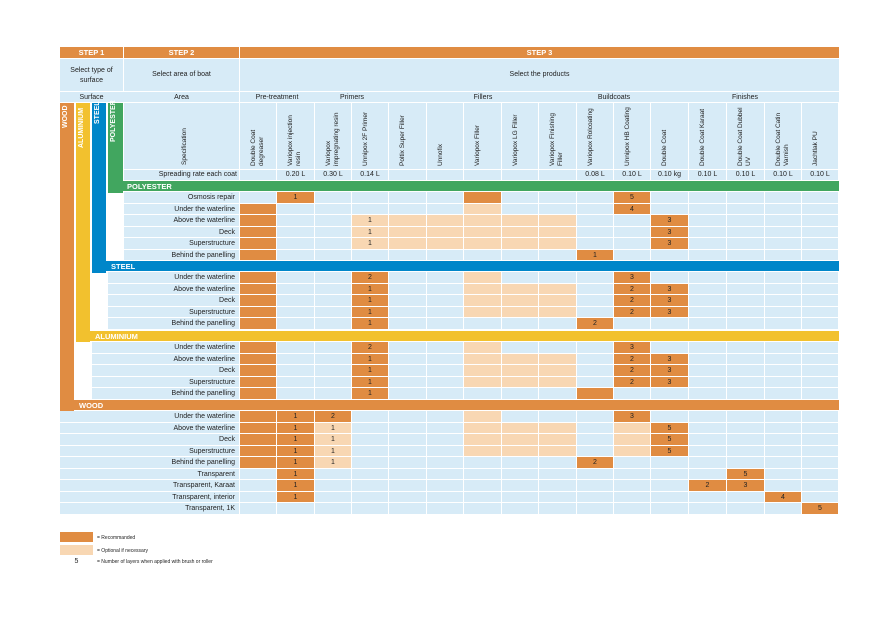 The width and height of the screenshot is (893, 631). Describe the element at coordinates (370, 244) in the screenshot. I see `cell-num-0-4-3: 1` at that location.